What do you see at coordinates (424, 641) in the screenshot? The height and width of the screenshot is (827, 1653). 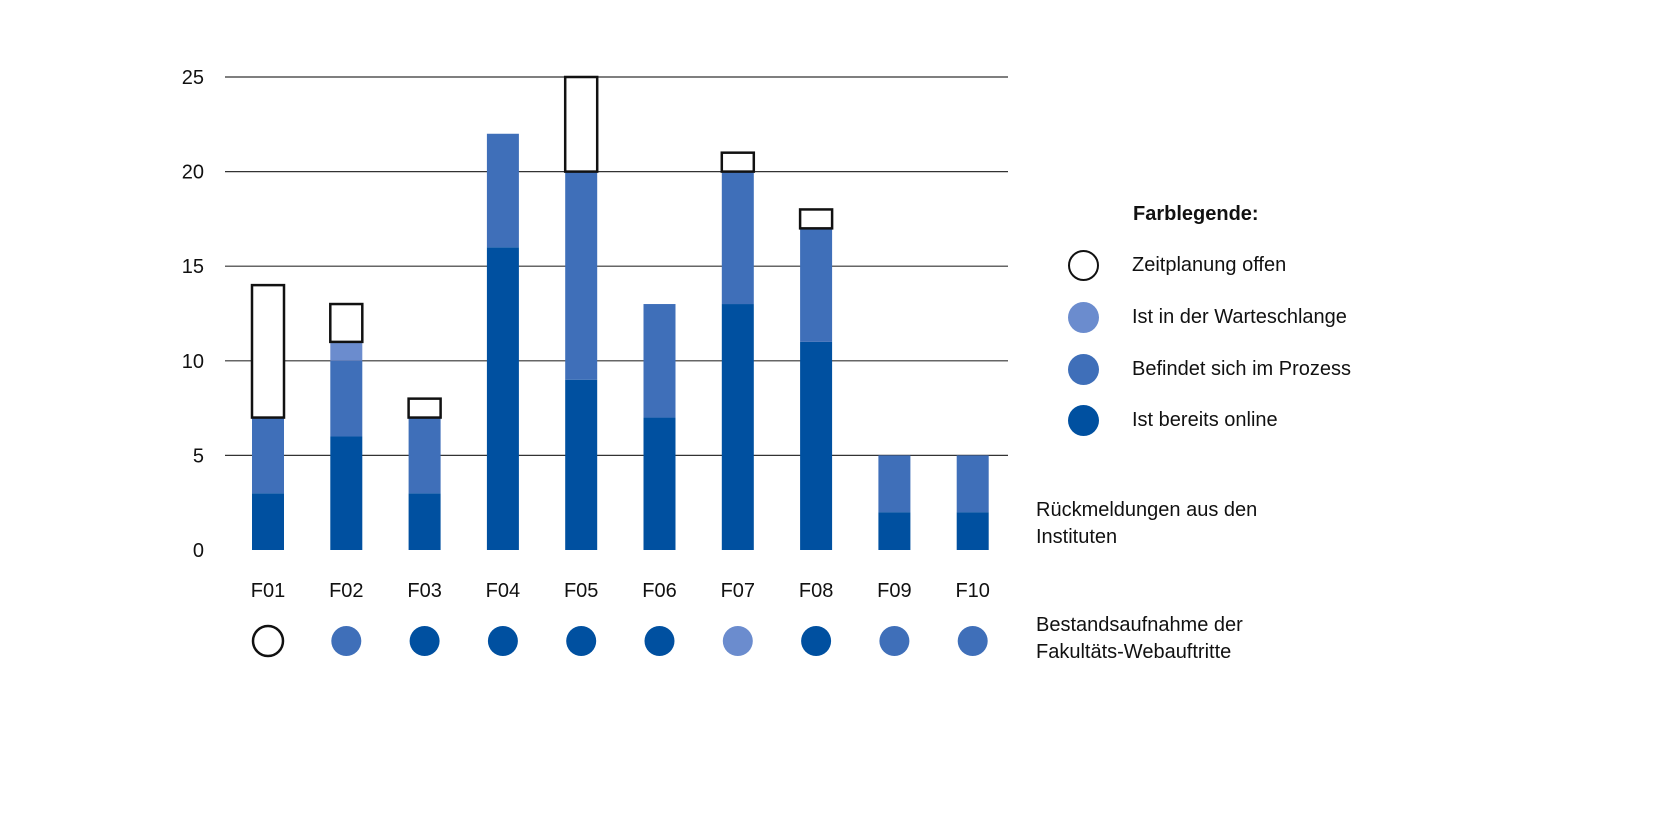 I see `status-dot-f03` at bounding box center [424, 641].